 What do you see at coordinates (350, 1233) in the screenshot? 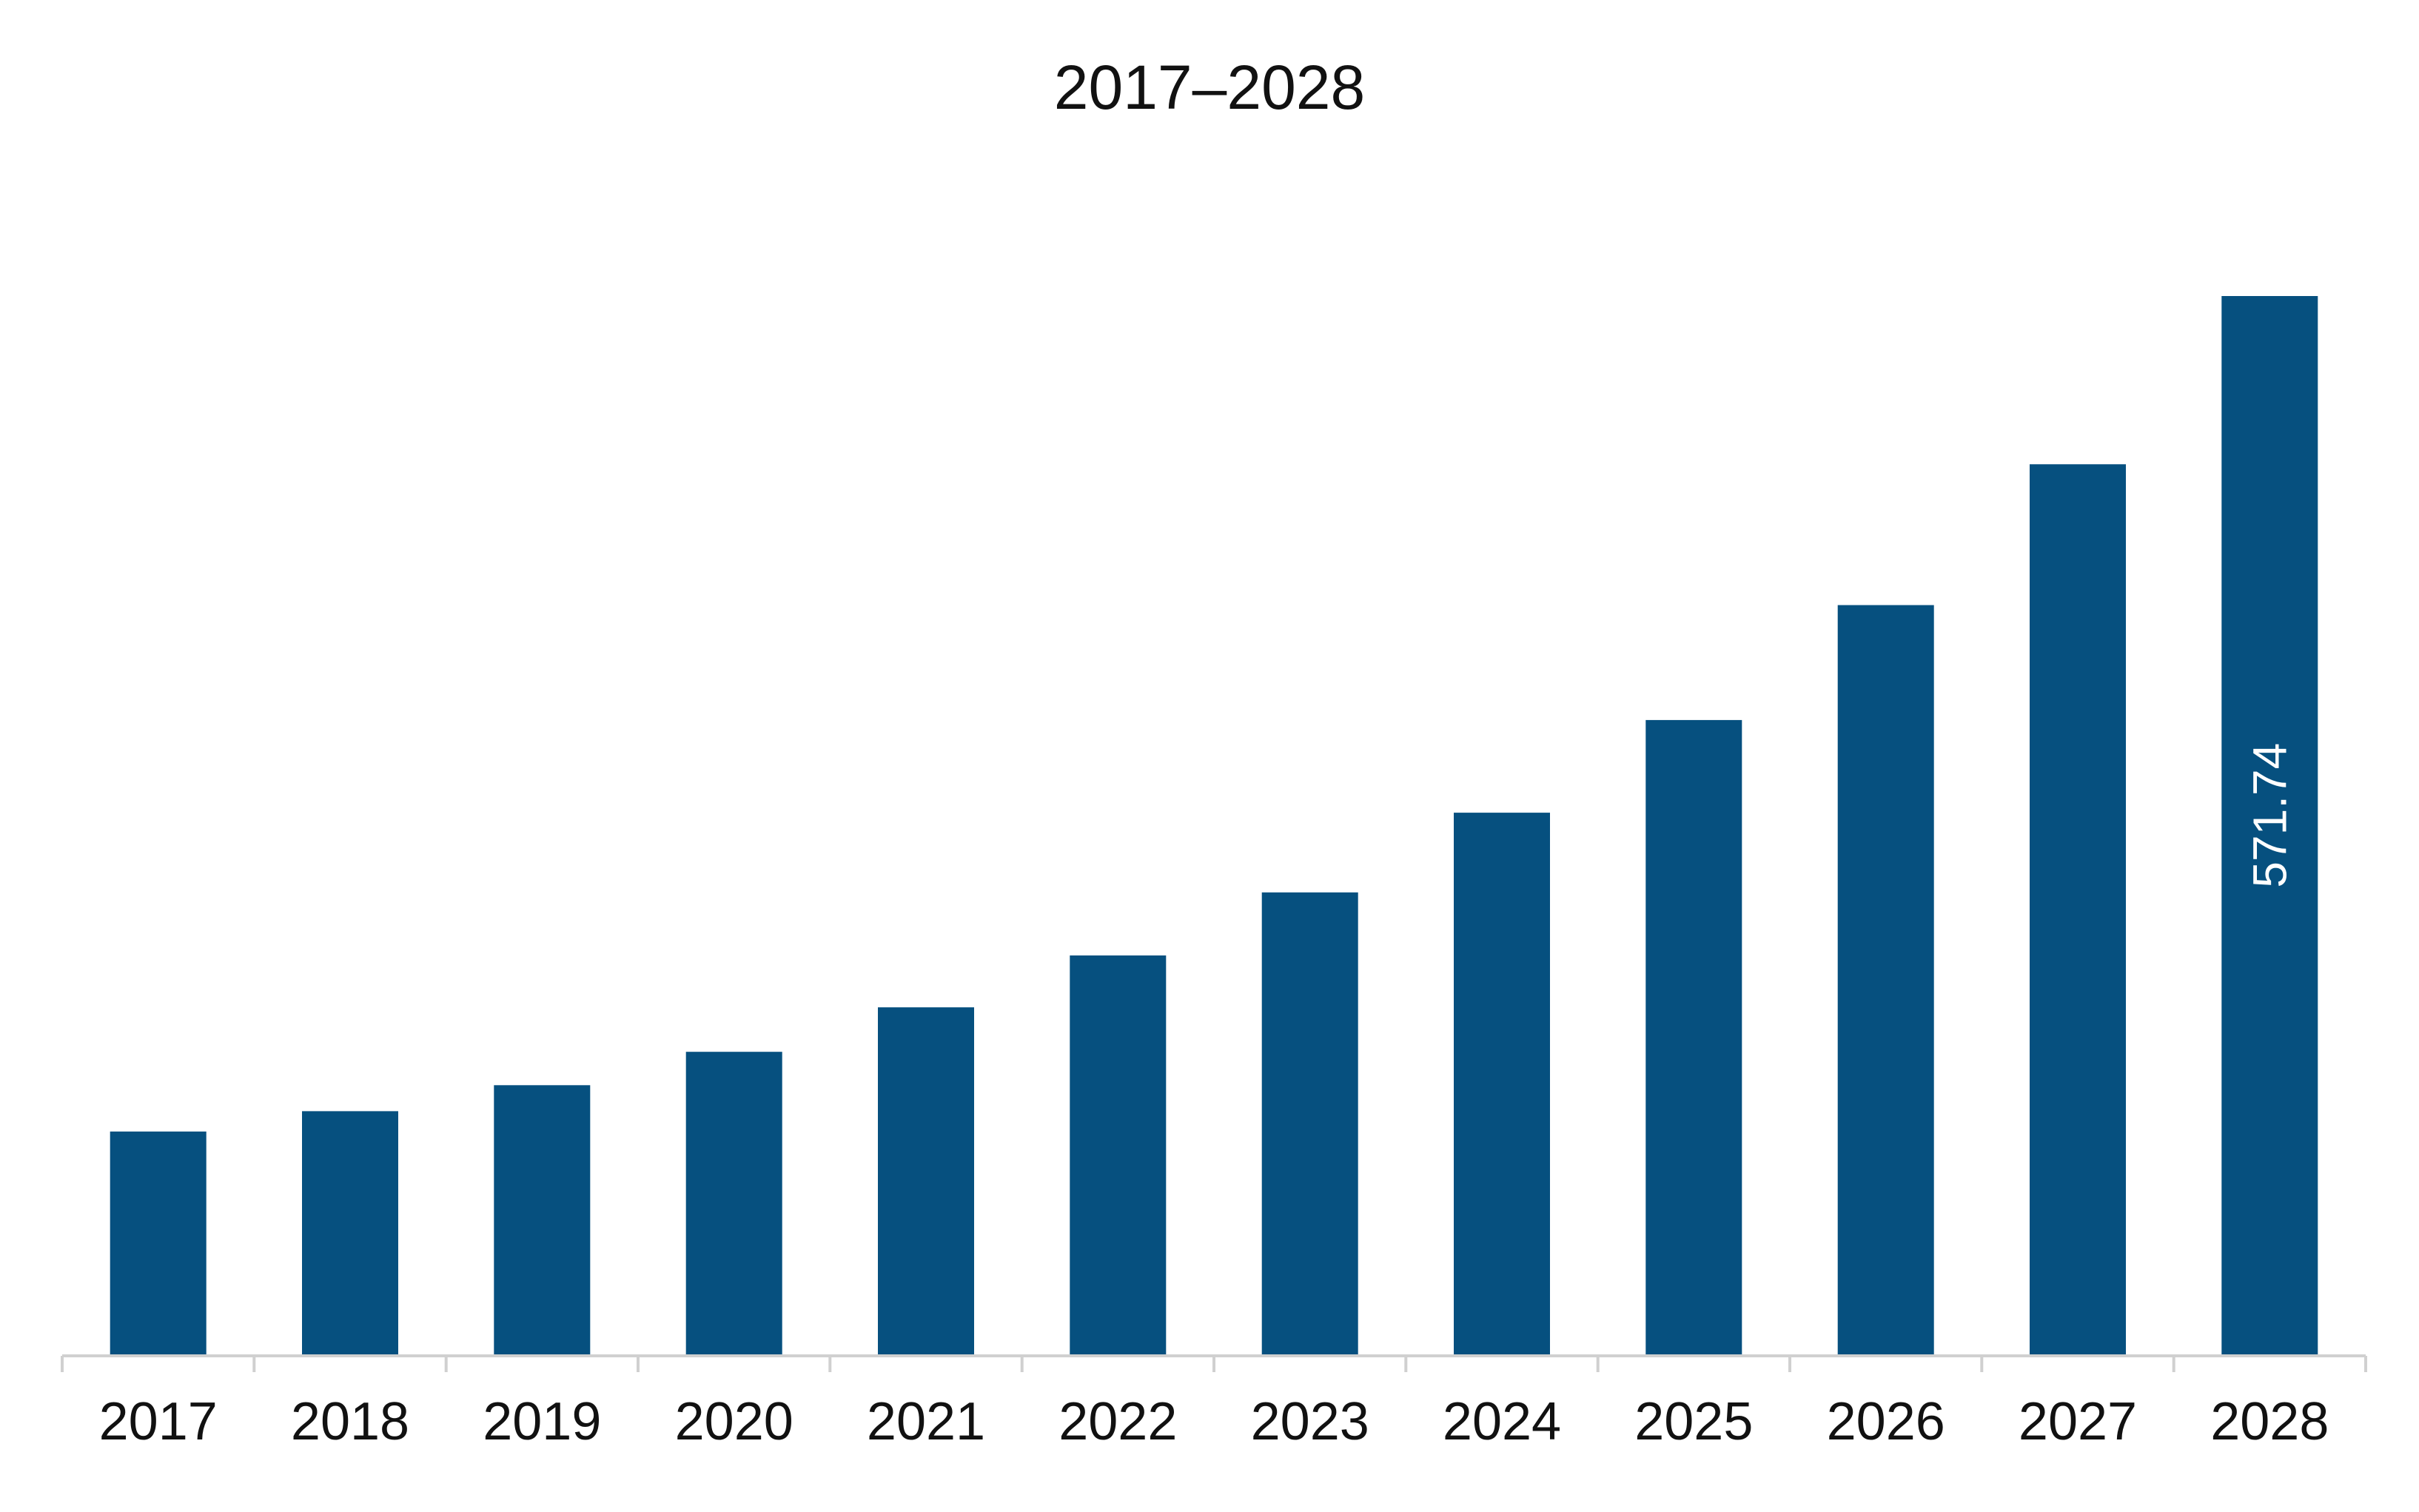
I see `bar-2018` at bounding box center [350, 1233].